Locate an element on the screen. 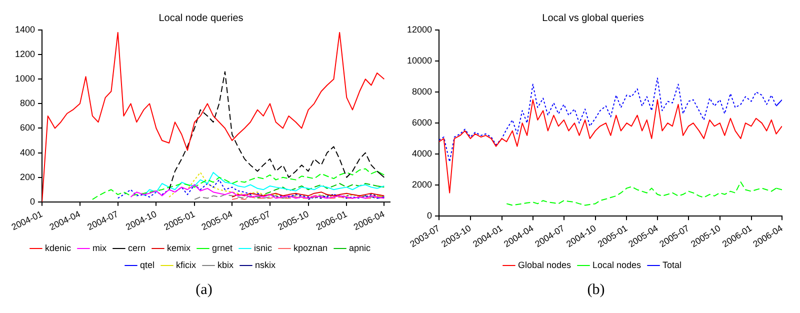 Image resolution: width=800 pixels, height=313 pixels. y-tick-label: 2000 is located at coordinates (422, 185).